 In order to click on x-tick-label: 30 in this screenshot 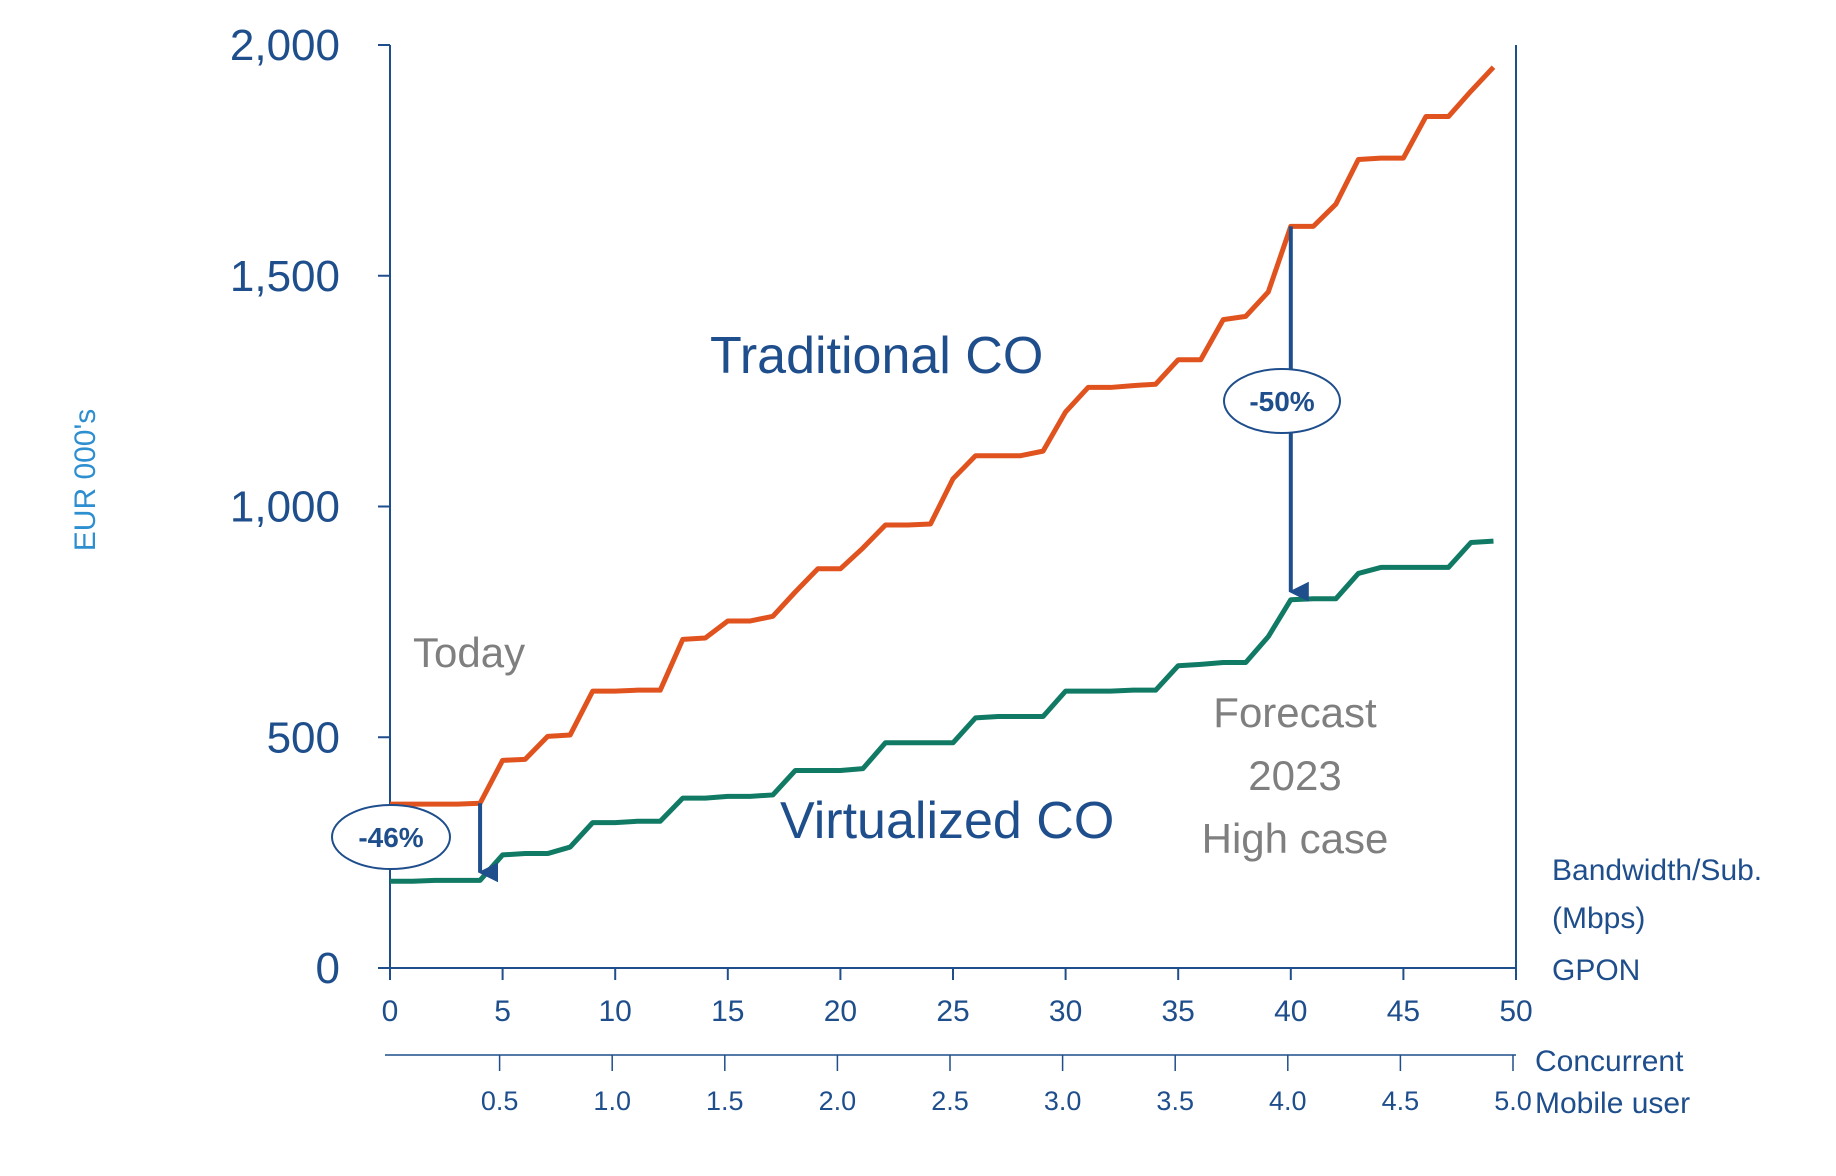, I will do `click(1065, 1011)`.